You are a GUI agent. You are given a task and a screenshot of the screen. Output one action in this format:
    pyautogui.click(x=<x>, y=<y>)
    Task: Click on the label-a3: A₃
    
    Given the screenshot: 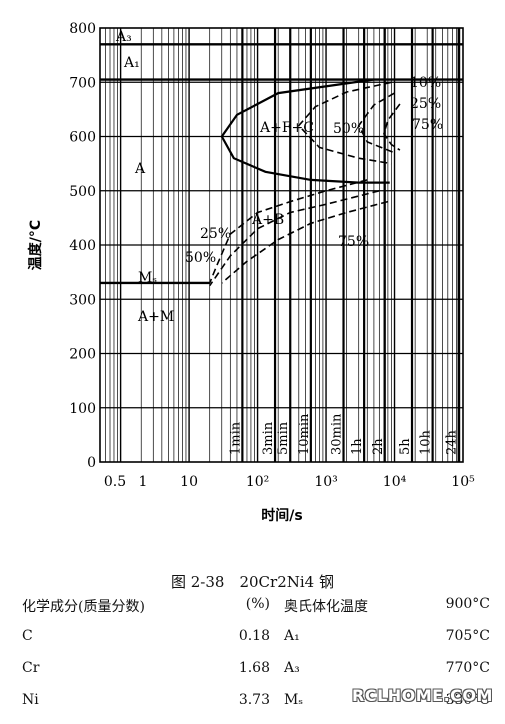 What is the action you would take?
    pyautogui.click(x=123, y=37)
    